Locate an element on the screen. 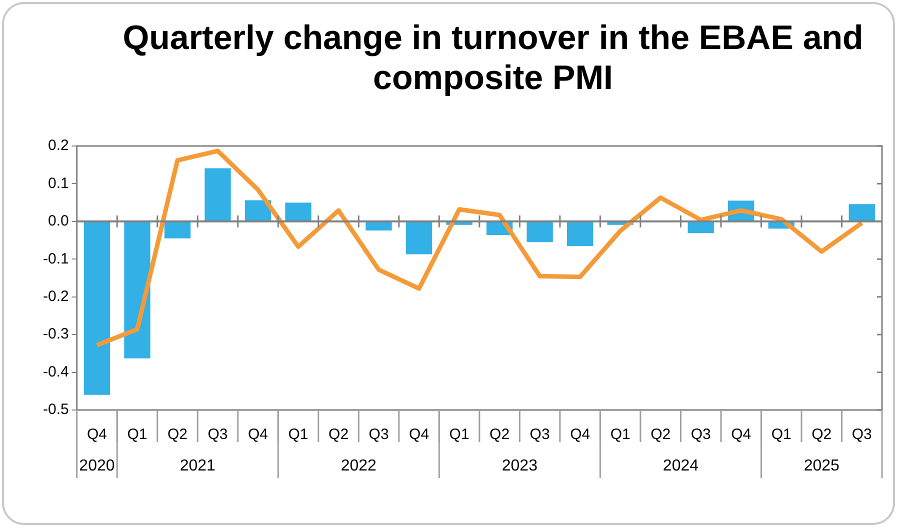  text: 2021 is located at coordinates (198, 465).